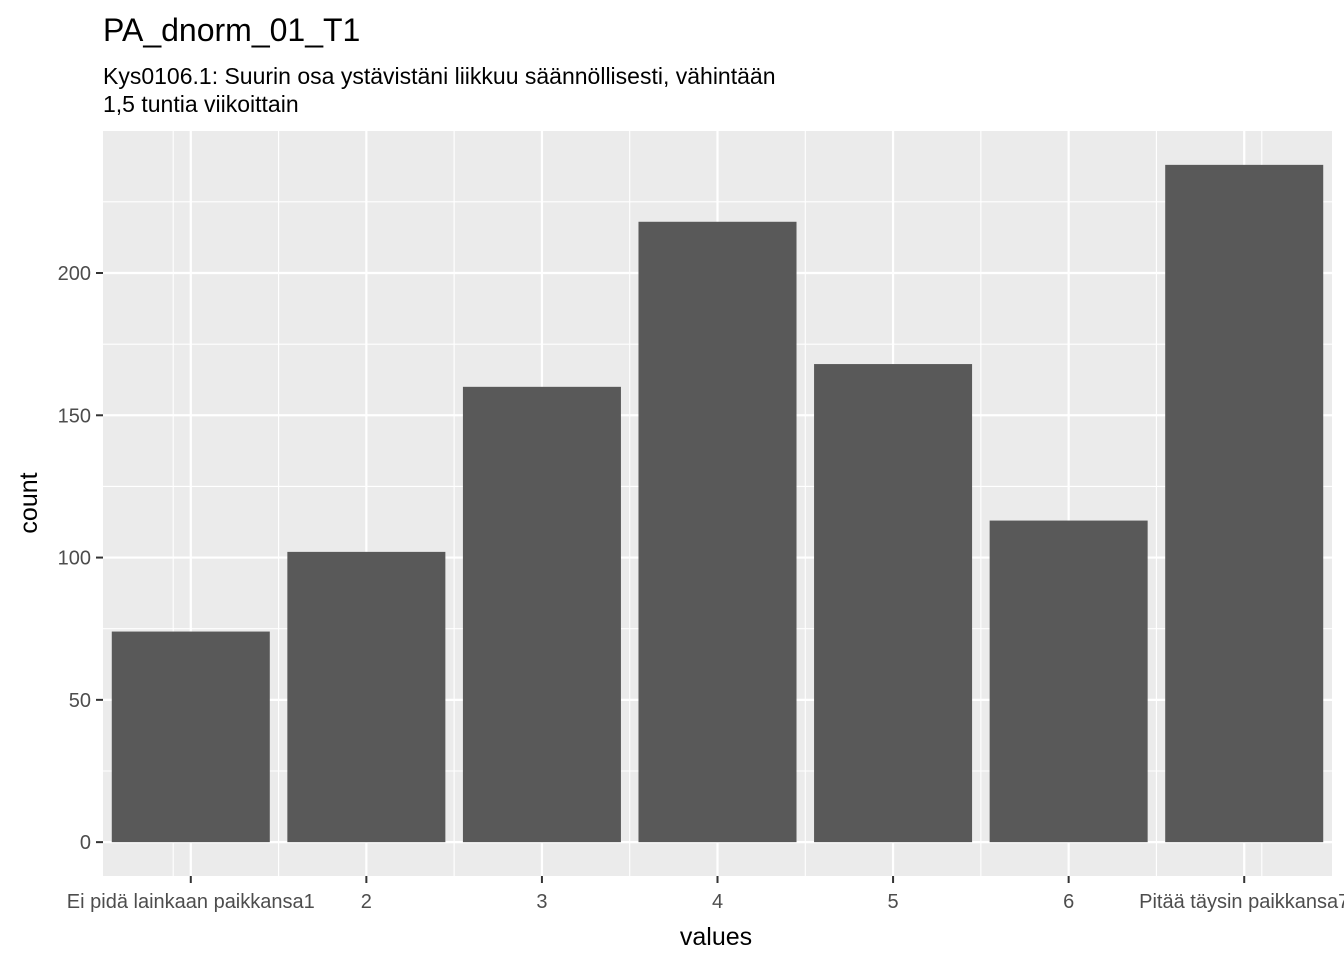 The image size is (1344, 960). What do you see at coordinates (231, 30) in the screenshot?
I see `chart-title: PA_dnorm_01_T1` at bounding box center [231, 30].